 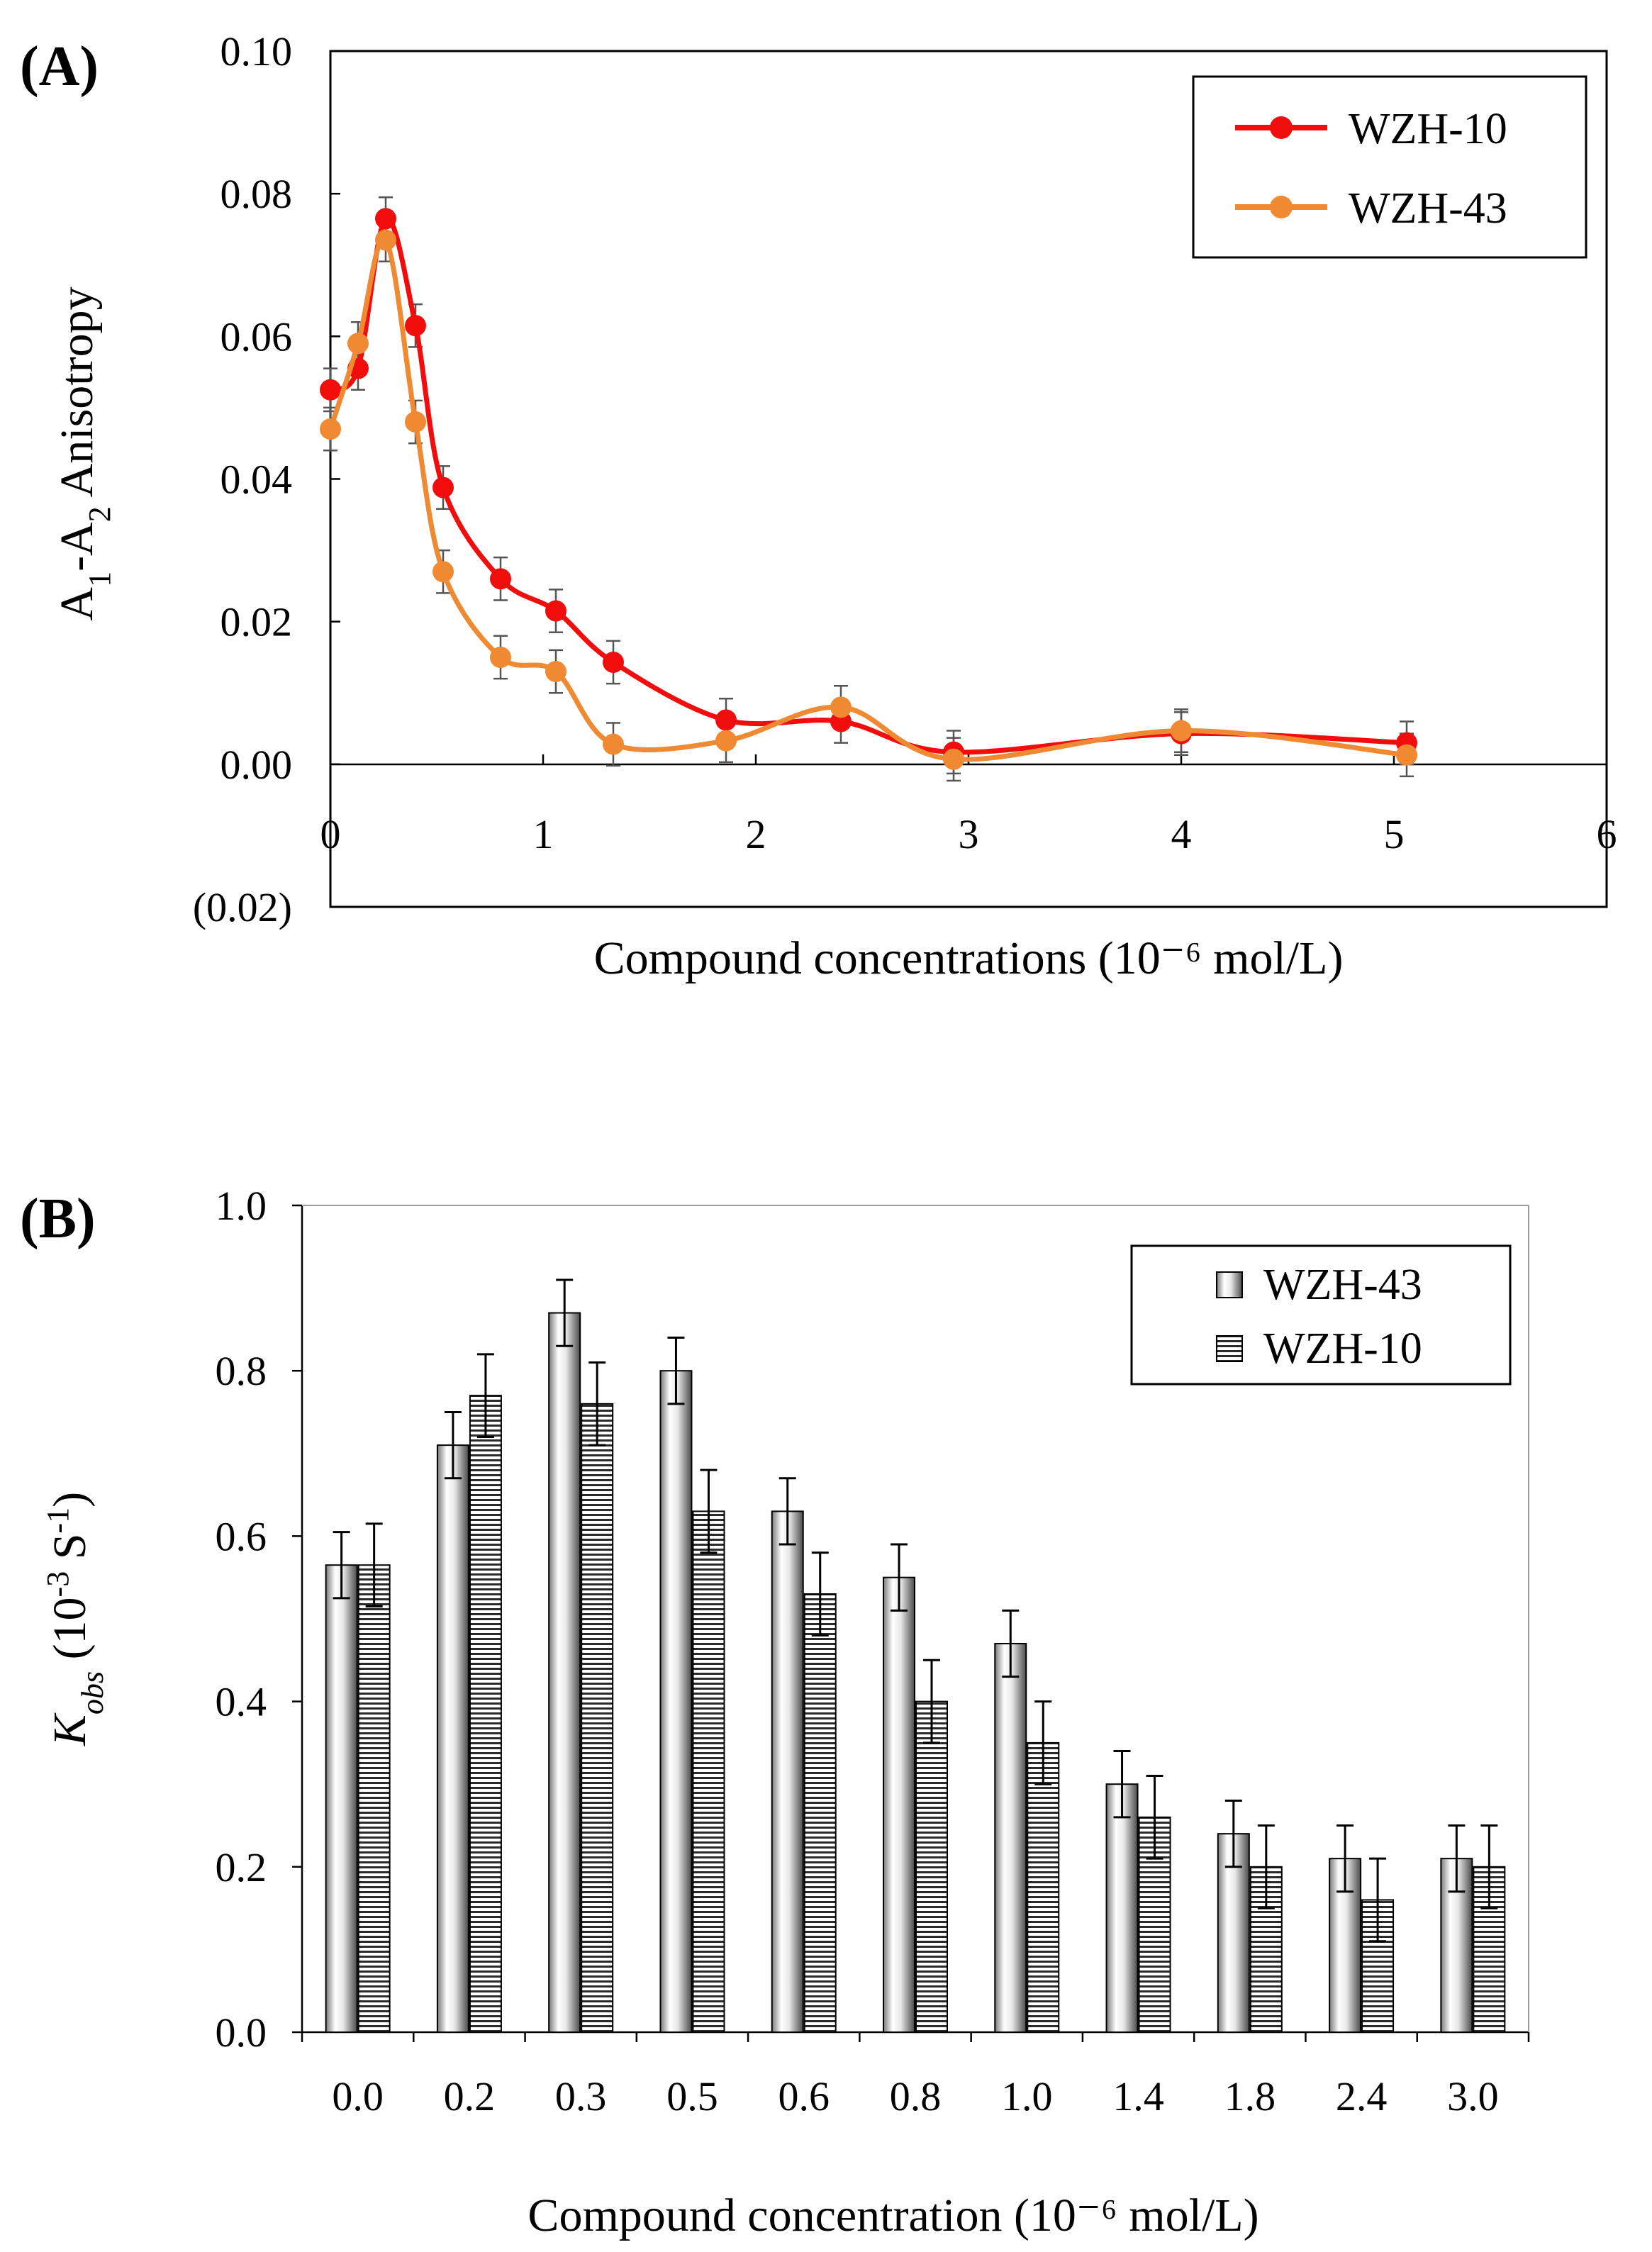 What do you see at coordinates (1138, 2096) in the screenshot?
I see `b-x-tick-label: 1.4` at bounding box center [1138, 2096].